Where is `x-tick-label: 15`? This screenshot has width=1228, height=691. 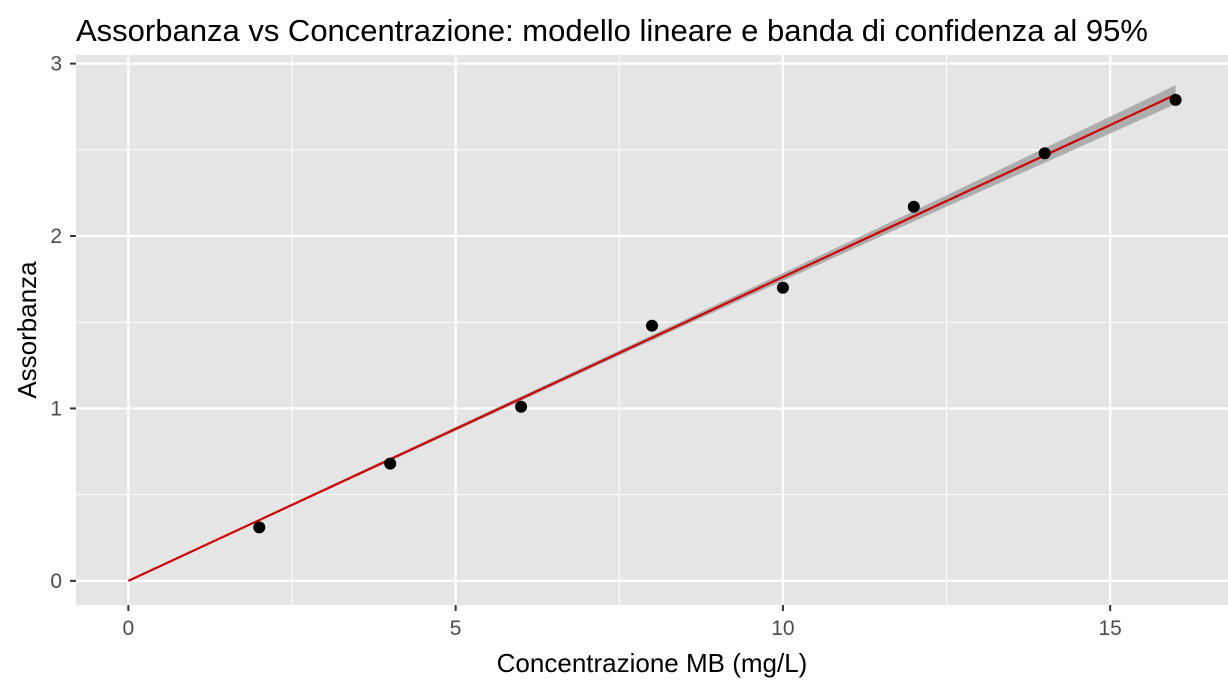 x-tick-label: 15 is located at coordinates (1110, 628).